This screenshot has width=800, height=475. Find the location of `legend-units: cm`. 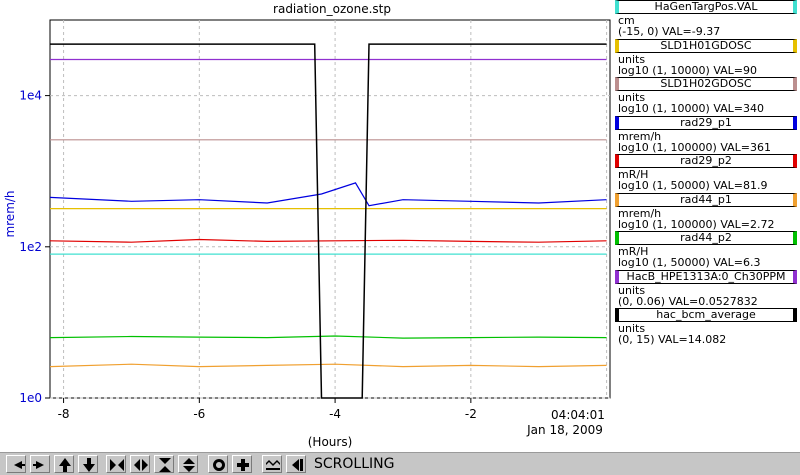

legend-units: cm is located at coordinates (626, 20).